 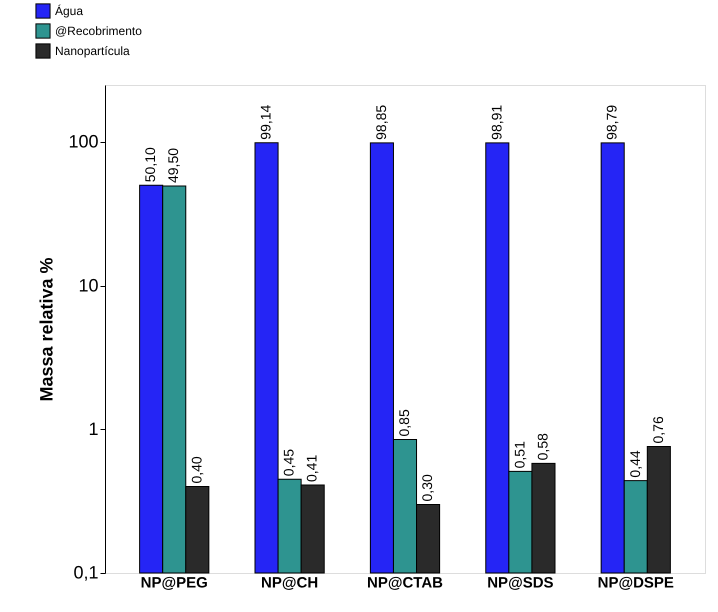 I want to click on y-axis-title: Massa relativa %, so click(x=46, y=329).